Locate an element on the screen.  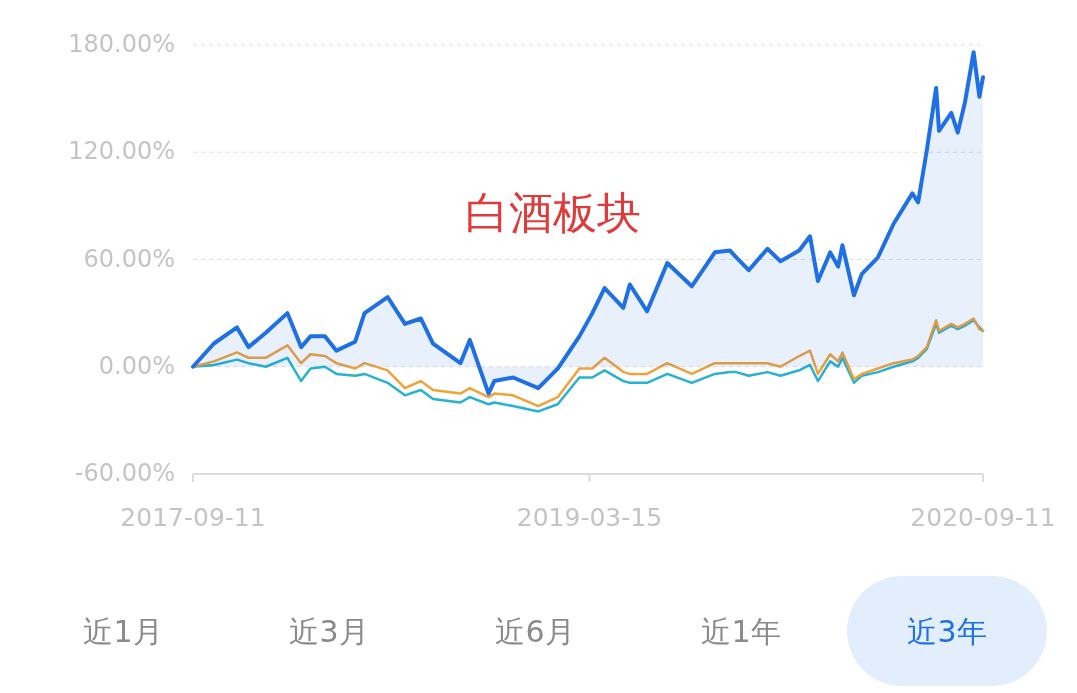
text: 近3年 is located at coordinates (947, 631).